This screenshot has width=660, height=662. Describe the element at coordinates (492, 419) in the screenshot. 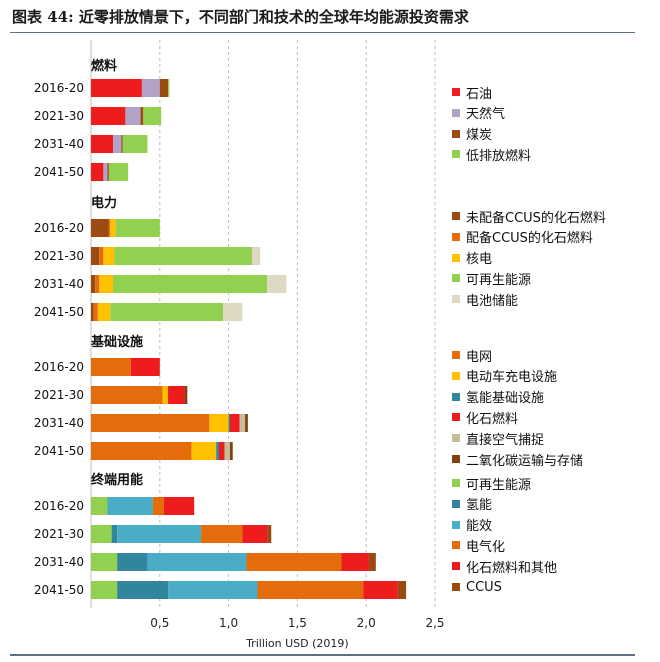

I see `legend-label: 化石燃料` at that location.